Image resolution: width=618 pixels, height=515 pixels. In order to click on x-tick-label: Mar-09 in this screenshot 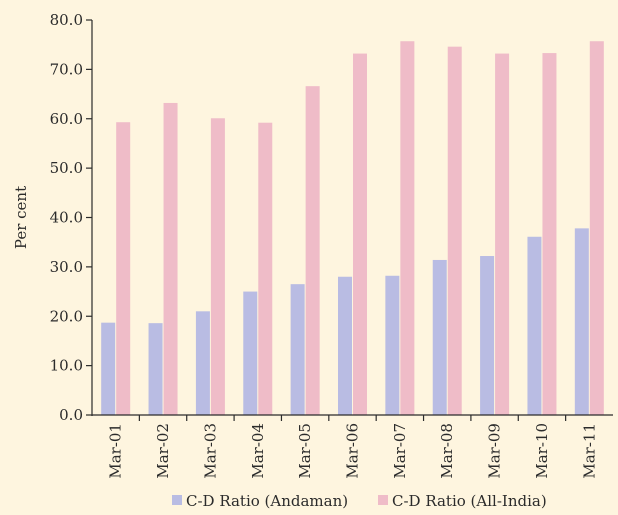, I will do `click(495, 451)`.